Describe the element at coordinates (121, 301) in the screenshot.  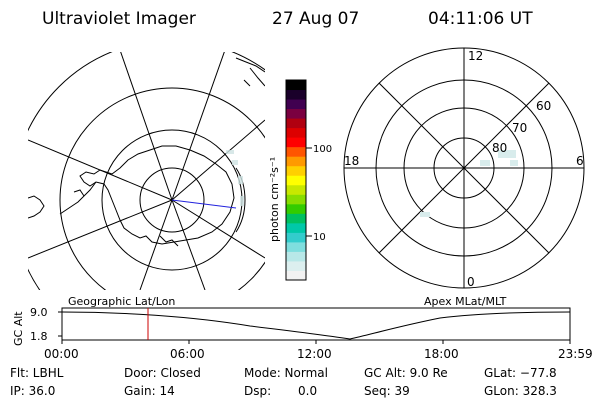
I see `left-panel-caption: Geographic Lat/Lon` at that location.